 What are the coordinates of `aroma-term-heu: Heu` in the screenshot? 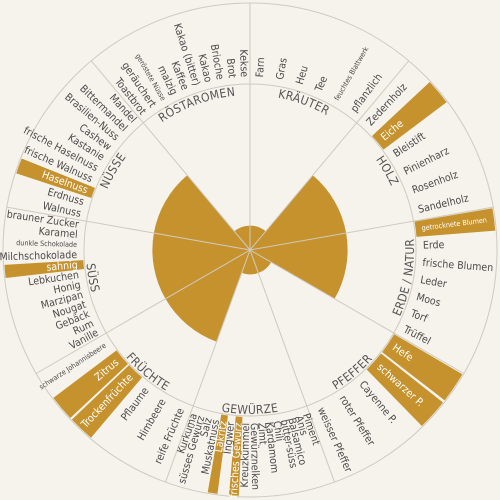 It's located at (302, 75).